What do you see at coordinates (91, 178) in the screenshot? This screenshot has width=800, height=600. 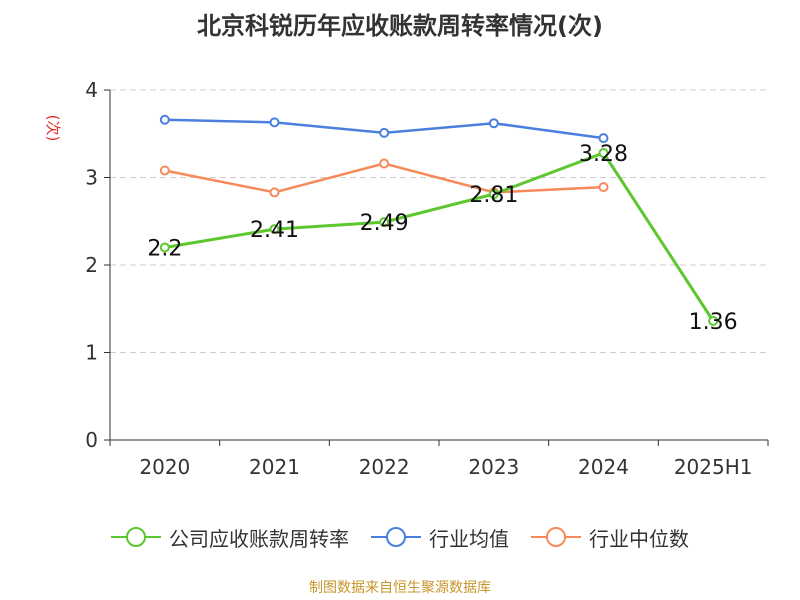 I see `y-tick-label: 3` at bounding box center [91, 178].